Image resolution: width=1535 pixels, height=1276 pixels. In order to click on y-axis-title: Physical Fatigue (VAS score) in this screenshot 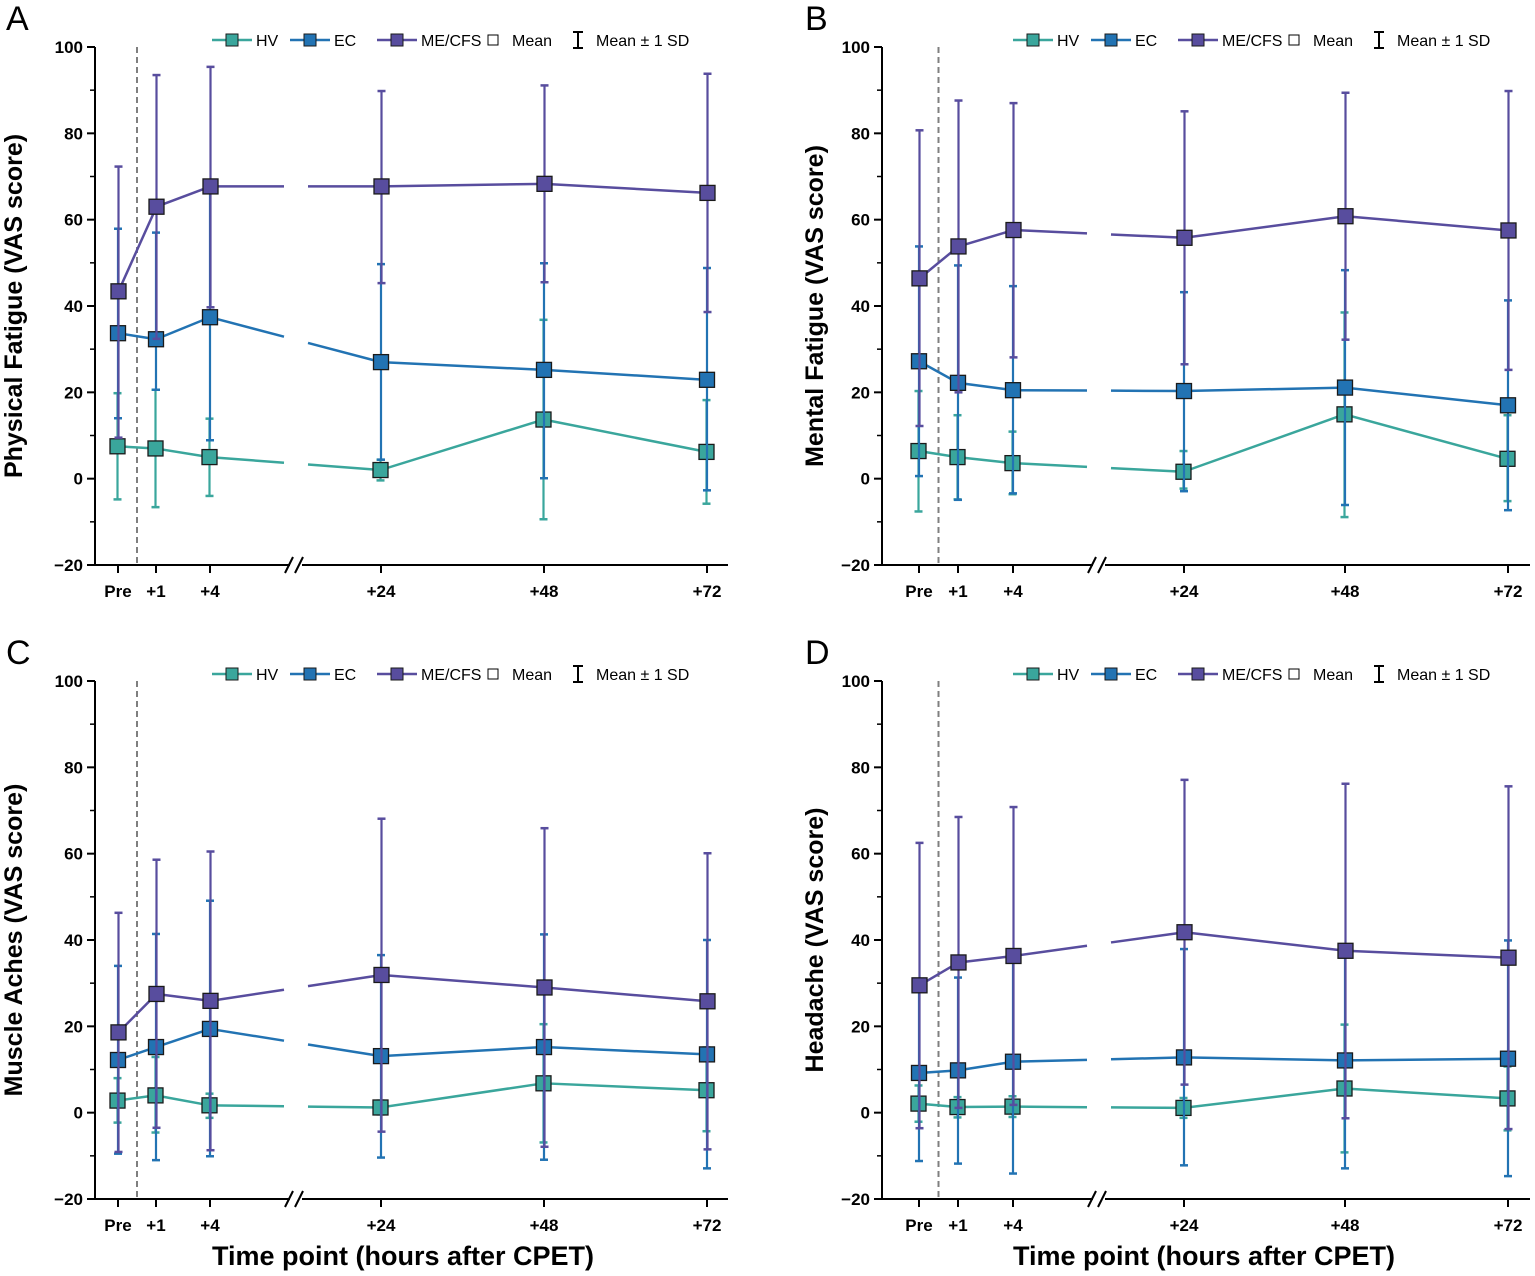, I will do `click(14, 306)`.